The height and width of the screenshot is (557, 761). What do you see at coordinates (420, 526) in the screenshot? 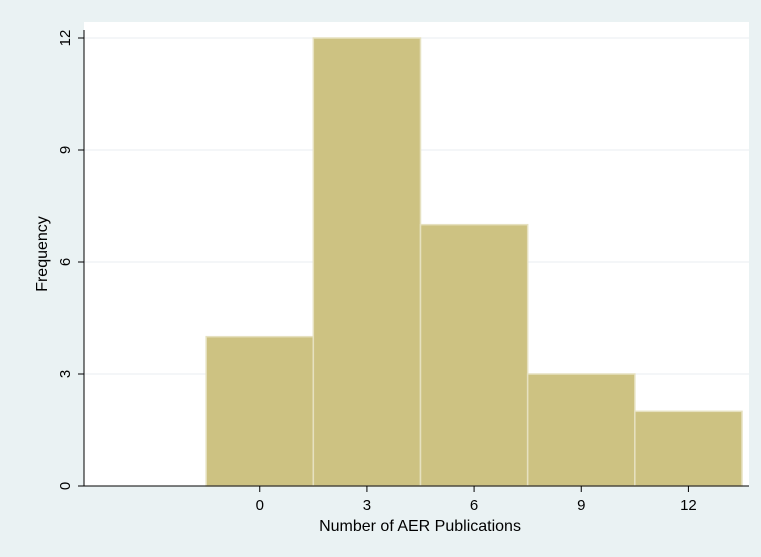
I see `x-axis-title: Number of AER Publications` at bounding box center [420, 526].